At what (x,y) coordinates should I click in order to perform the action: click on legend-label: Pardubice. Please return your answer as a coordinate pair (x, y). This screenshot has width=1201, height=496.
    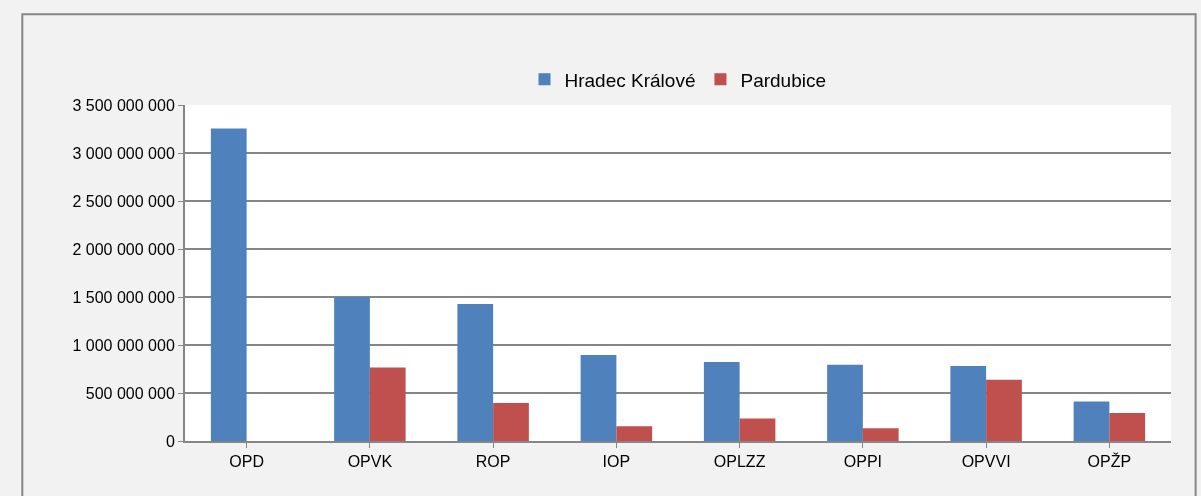
    Looking at the image, I should click on (783, 80).